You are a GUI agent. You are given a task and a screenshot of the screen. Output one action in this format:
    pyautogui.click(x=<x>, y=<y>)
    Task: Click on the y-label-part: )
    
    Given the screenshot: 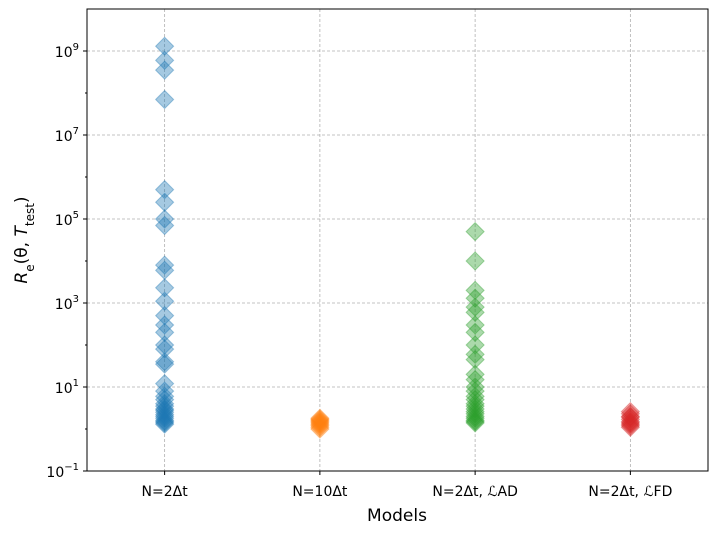 What is the action you would take?
    pyautogui.click(x=22, y=199)
    